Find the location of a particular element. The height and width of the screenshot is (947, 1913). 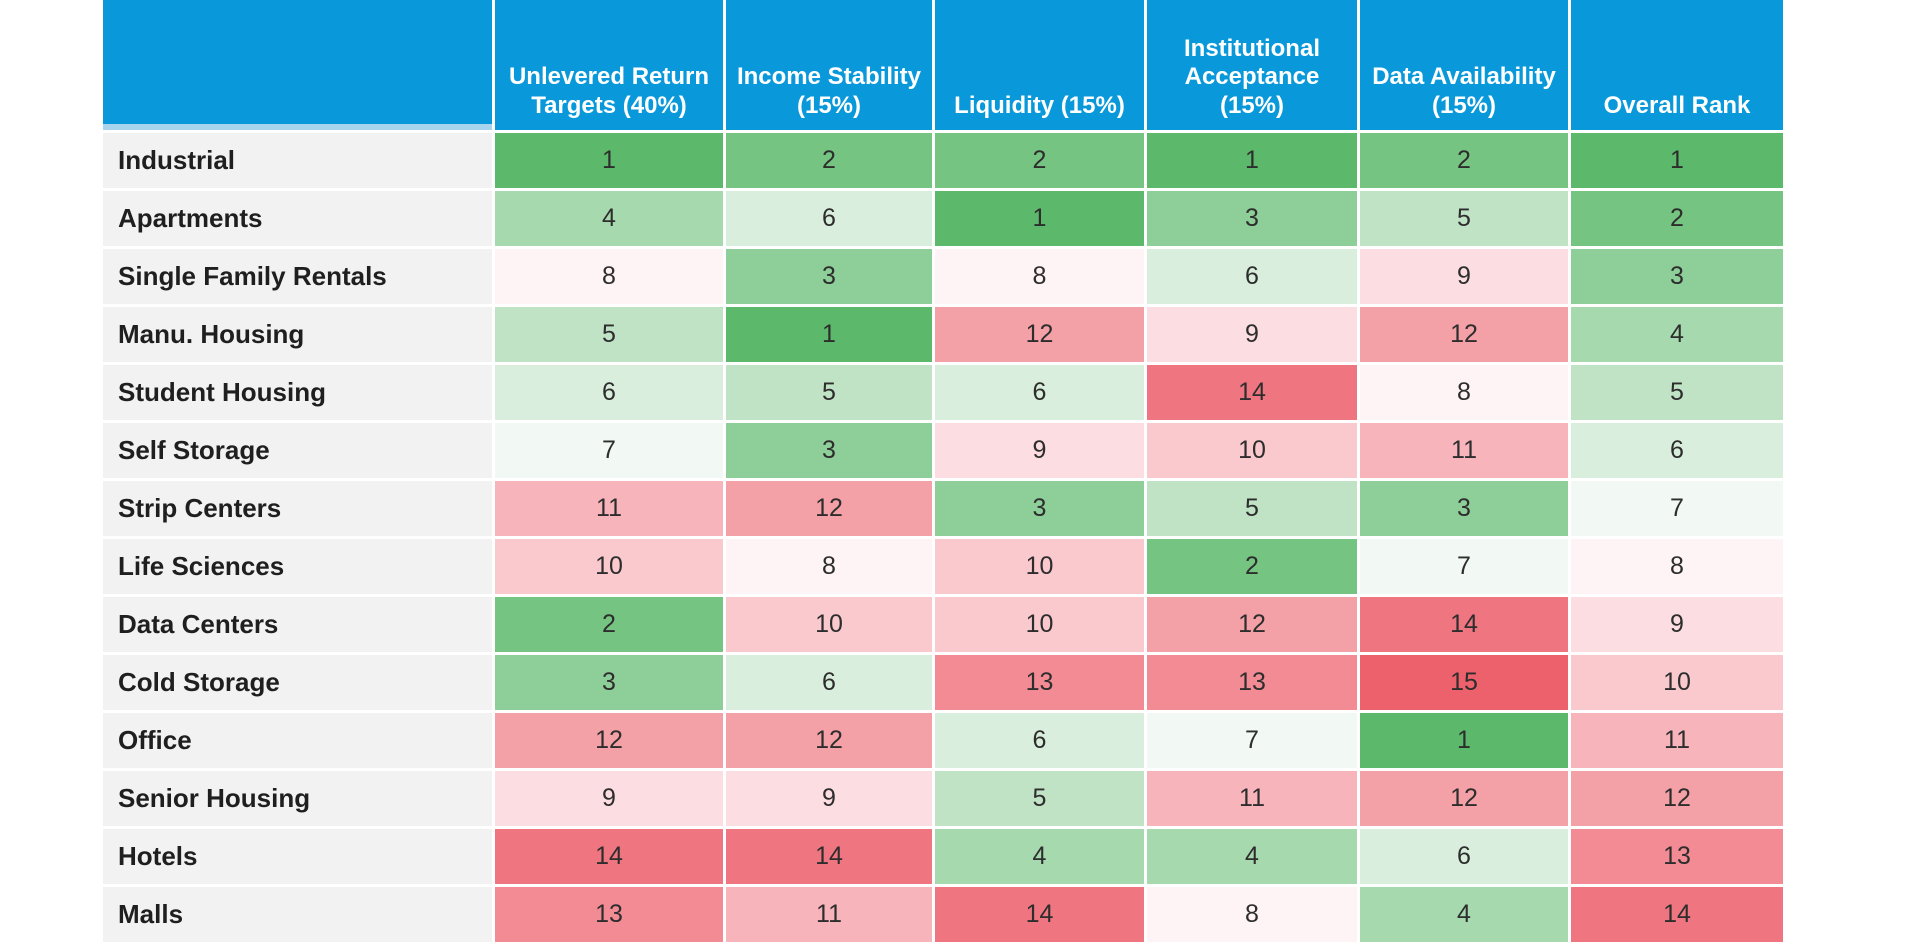

header-institutional-acceptance: Institutional Acceptance (15%) is located at coordinates (1252, 65).